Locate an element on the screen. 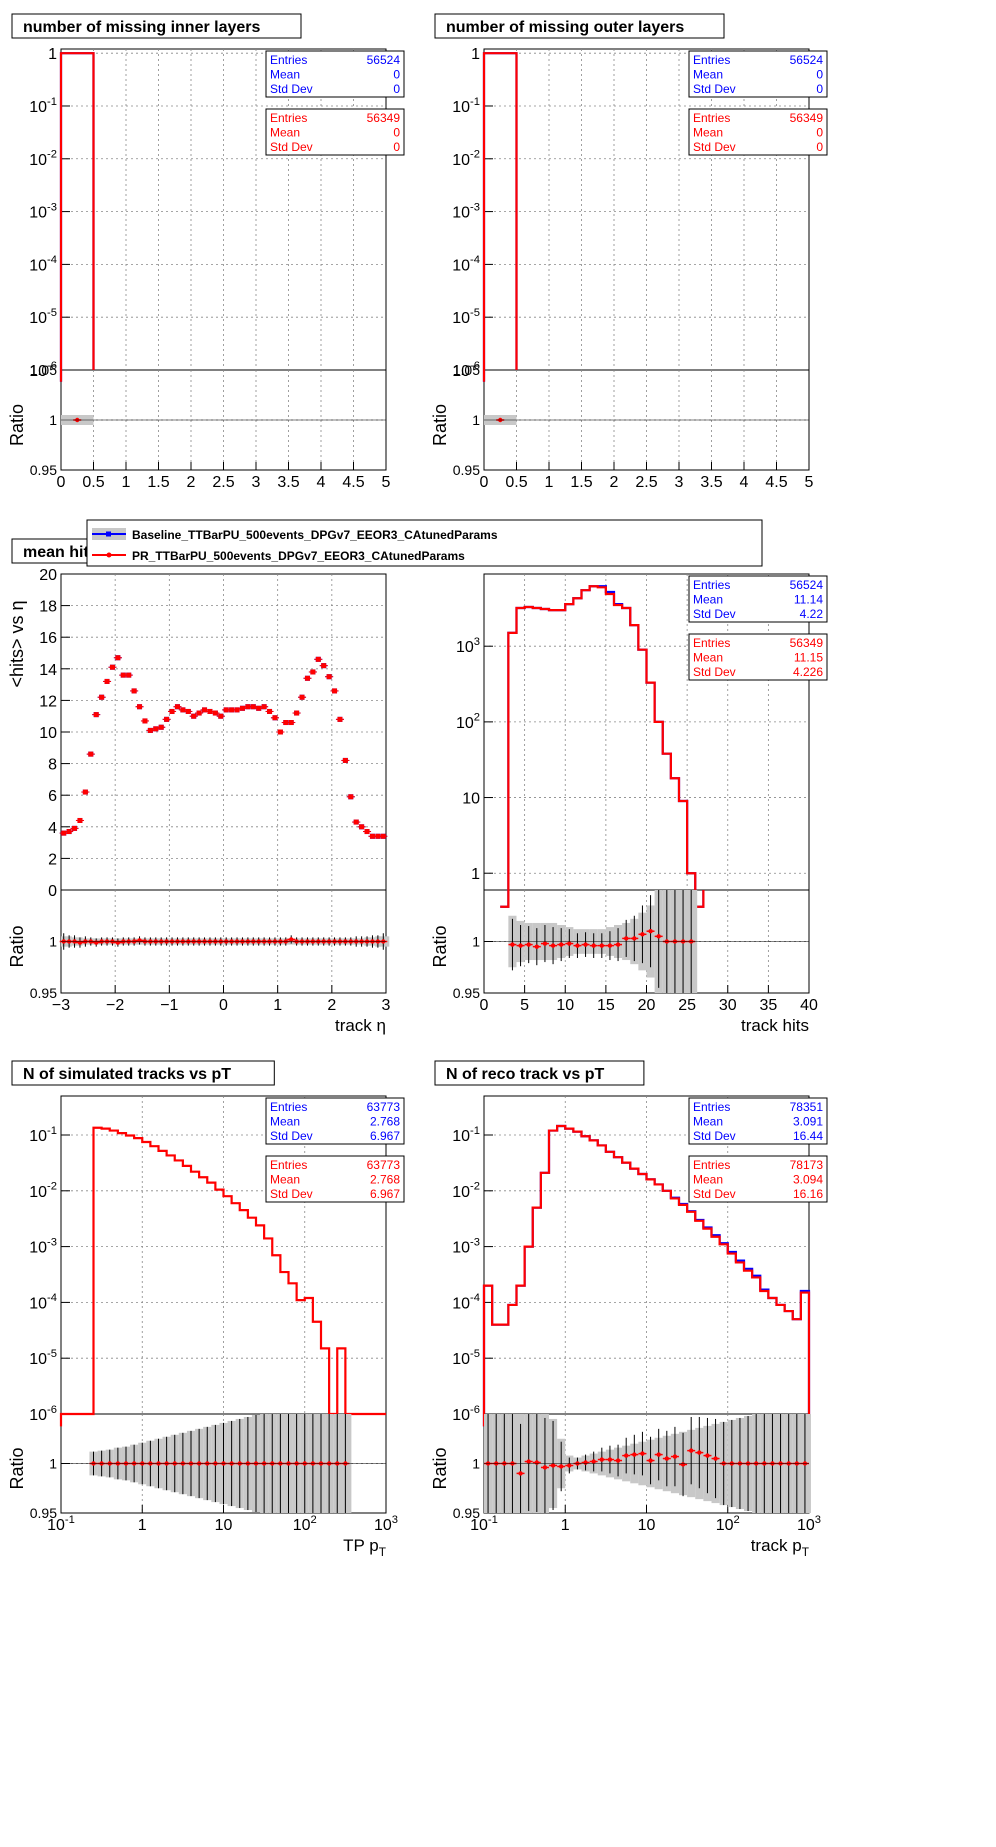 The image size is (996, 1847). chart-title: number of missing outer layers is located at coordinates (565, 27).